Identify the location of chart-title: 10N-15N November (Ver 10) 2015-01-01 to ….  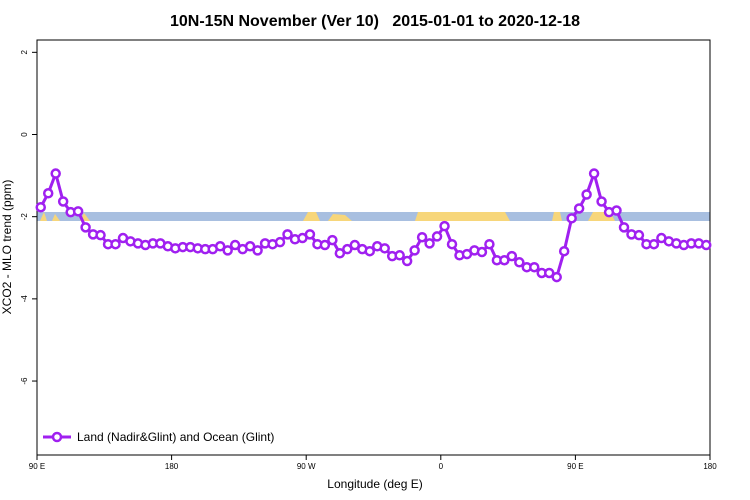
(375, 21).